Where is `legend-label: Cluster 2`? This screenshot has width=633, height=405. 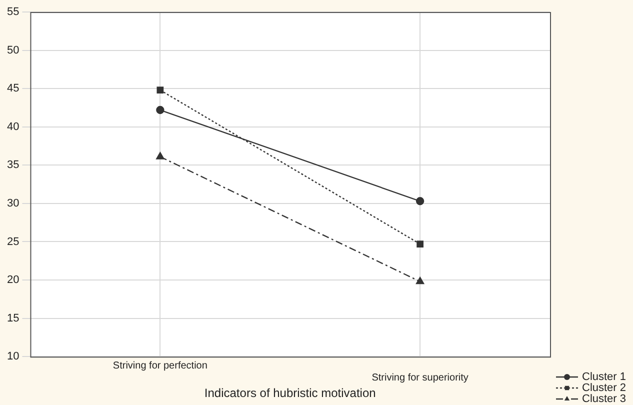
legend-label: Cluster 2 is located at coordinates (604, 388).